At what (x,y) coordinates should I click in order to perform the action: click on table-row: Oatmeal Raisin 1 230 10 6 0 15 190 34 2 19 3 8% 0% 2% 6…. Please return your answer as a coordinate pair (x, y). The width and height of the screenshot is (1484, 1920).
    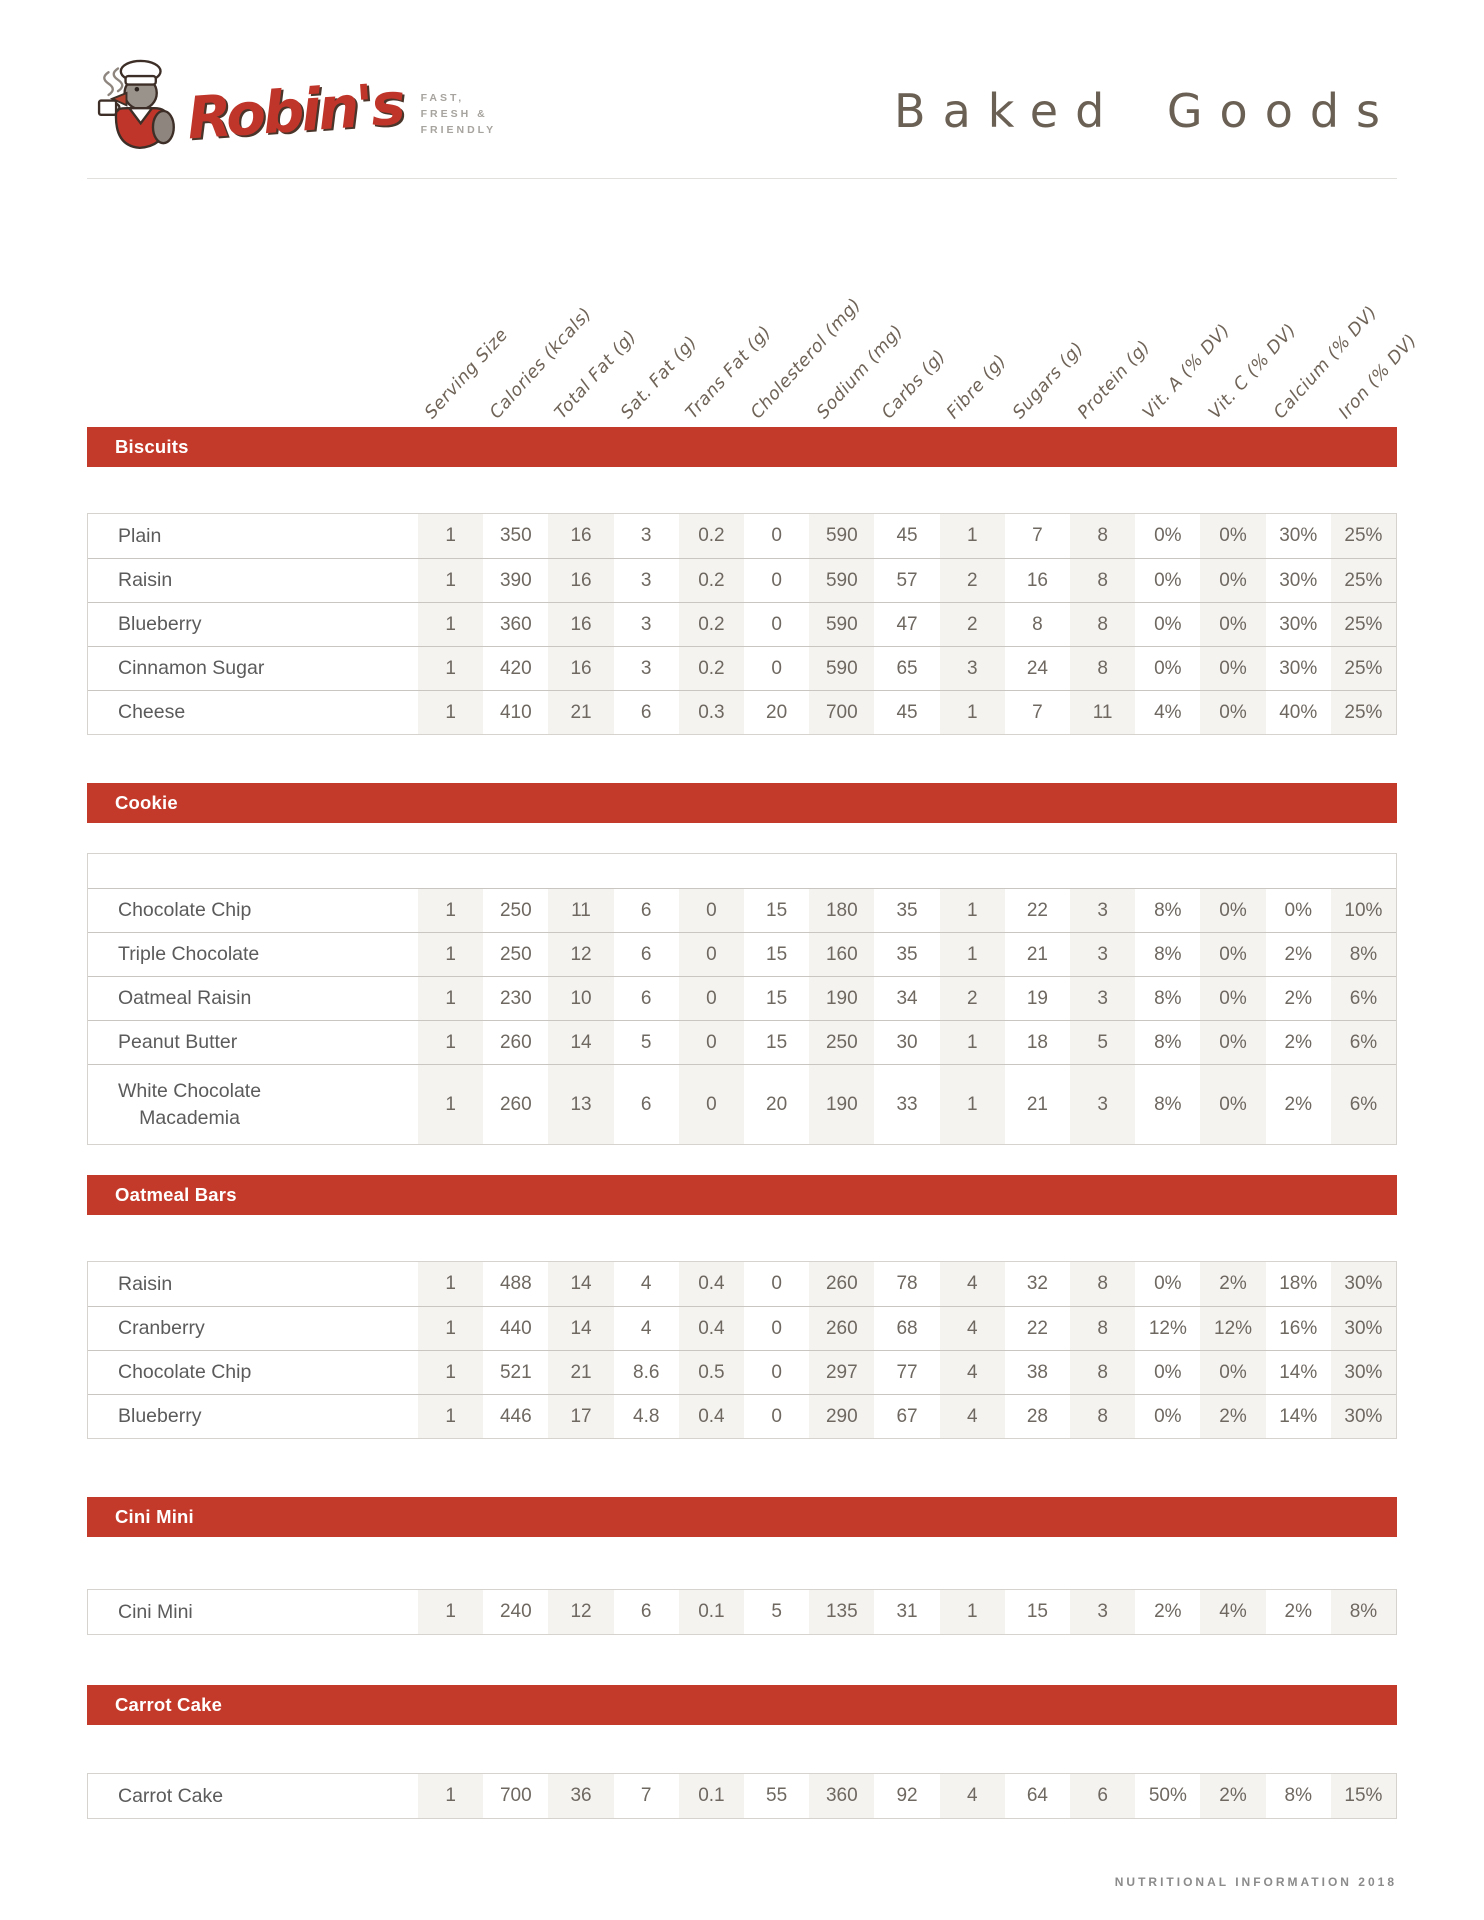
    Looking at the image, I should click on (742, 998).